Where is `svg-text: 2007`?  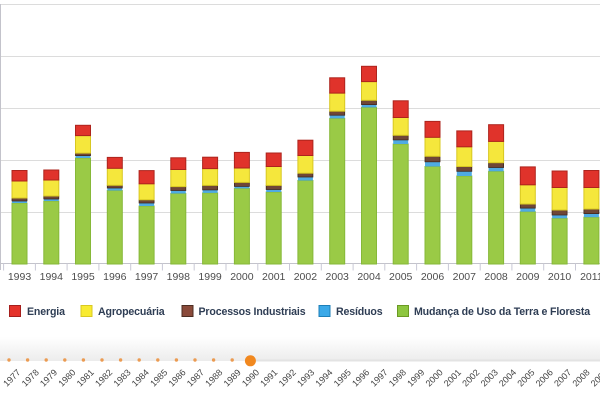 svg-text: 2007 is located at coordinates (465, 277).